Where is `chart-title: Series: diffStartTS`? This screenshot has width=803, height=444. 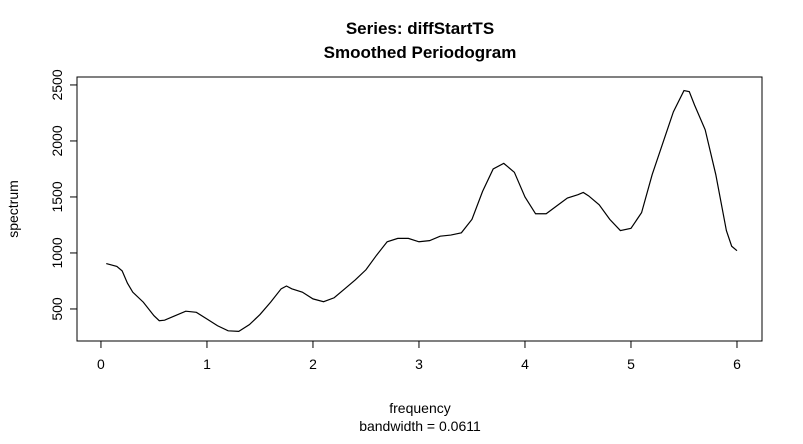 chart-title: Series: diffStartTS is located at coordinates (420, 28).